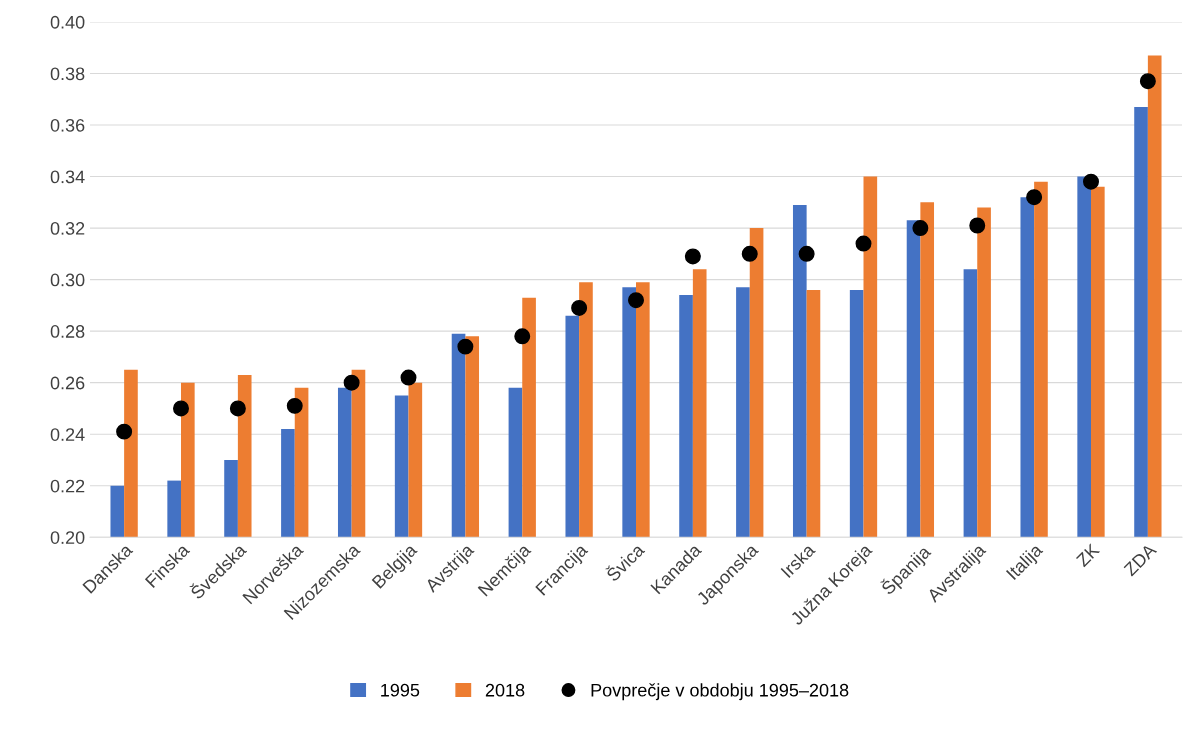 The height and width of the screenshot is (731, 1200). I want to click on y-tick-label: 0.20, so click(67, 538).